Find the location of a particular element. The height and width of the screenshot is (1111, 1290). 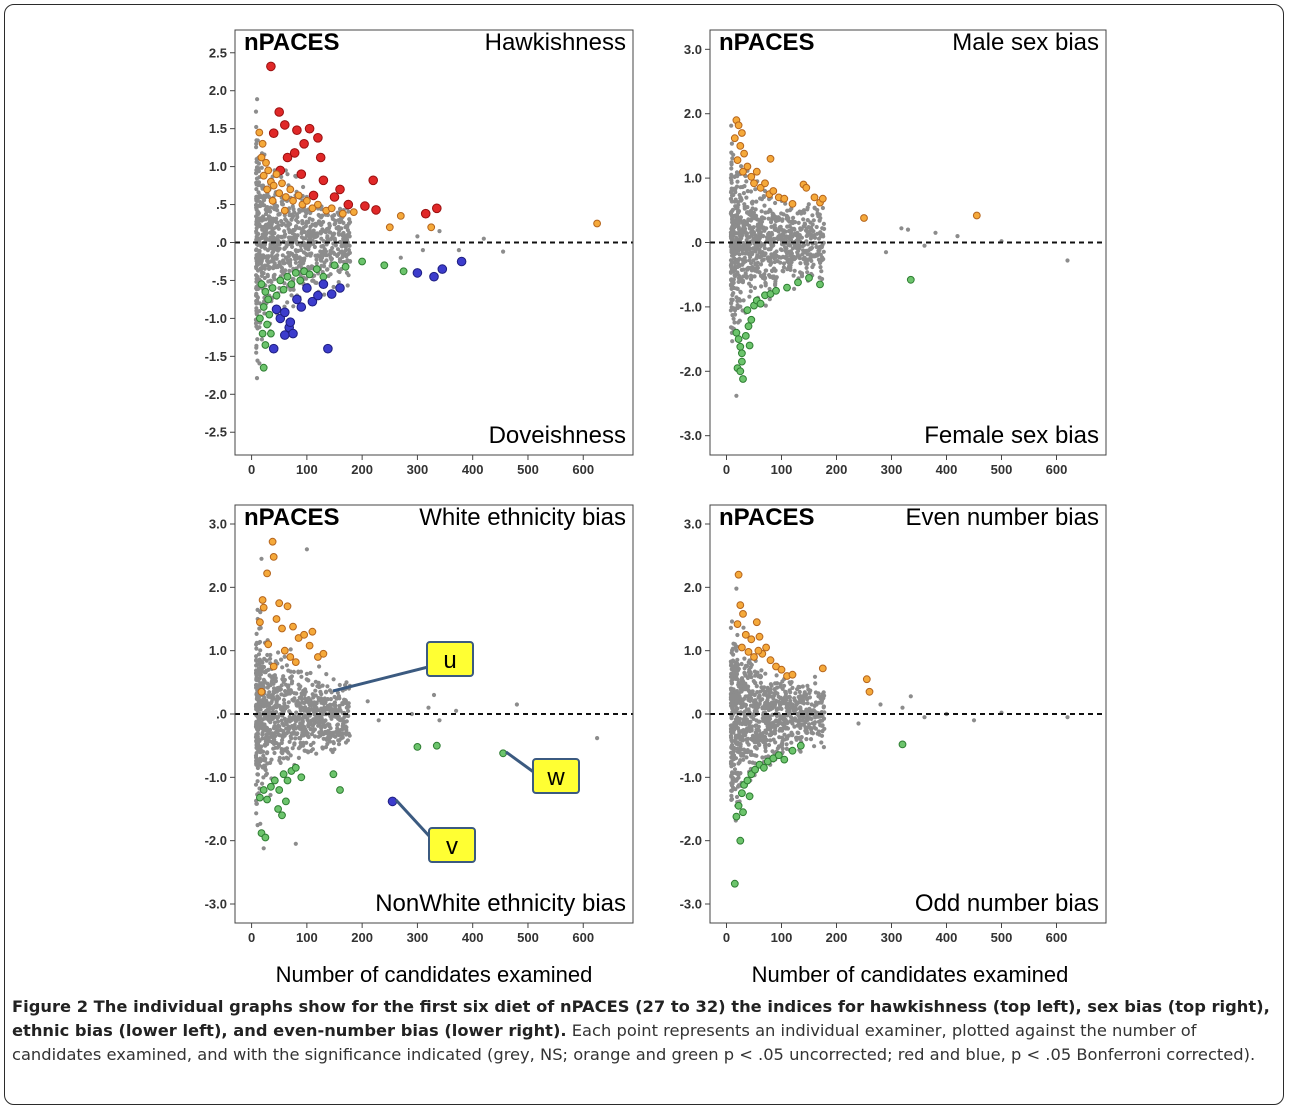

y-axis: 2.5 2.0 1.5 1.0 .5 .0 -.5 -1.0 -1.5 -2.0 -2.5 is located at coordinates (220, 242).